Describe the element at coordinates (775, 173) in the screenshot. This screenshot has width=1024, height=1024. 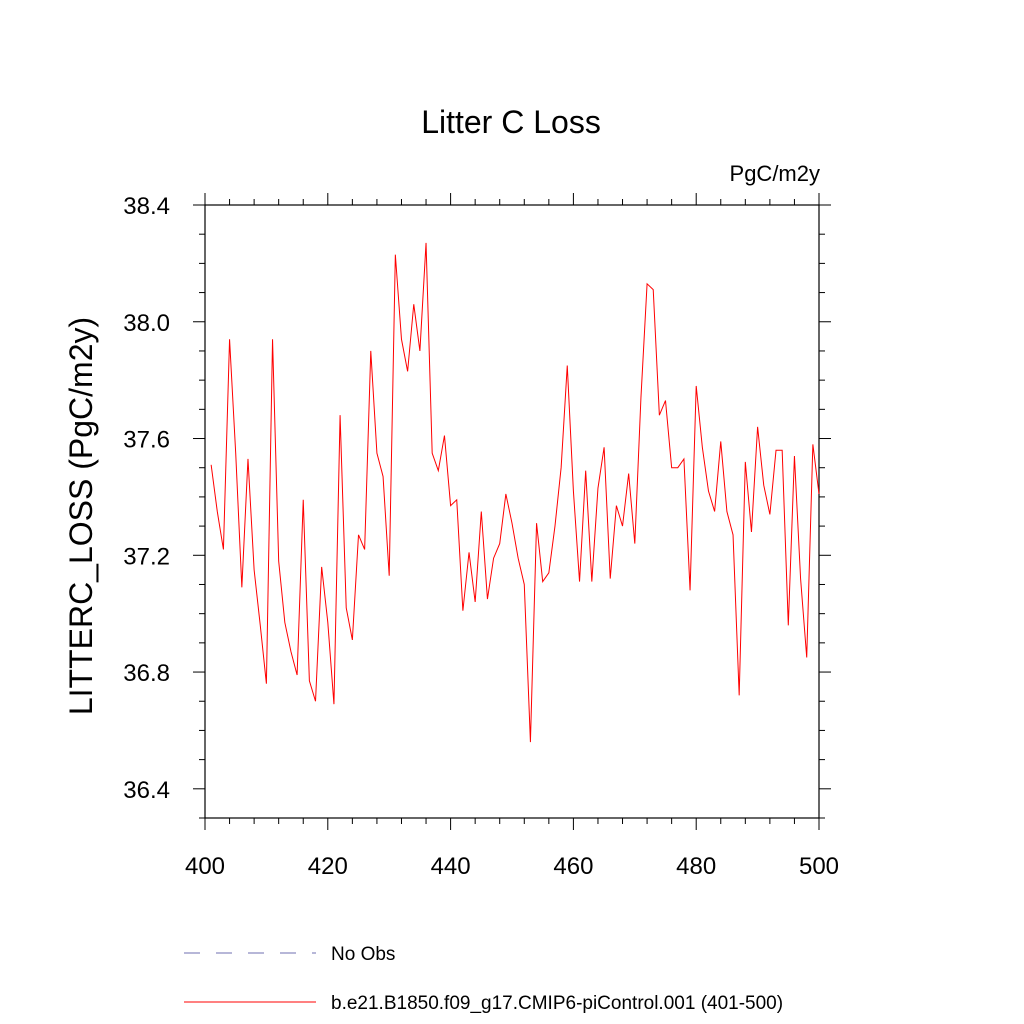
I see `units-label: PgC/m2y` at that location.